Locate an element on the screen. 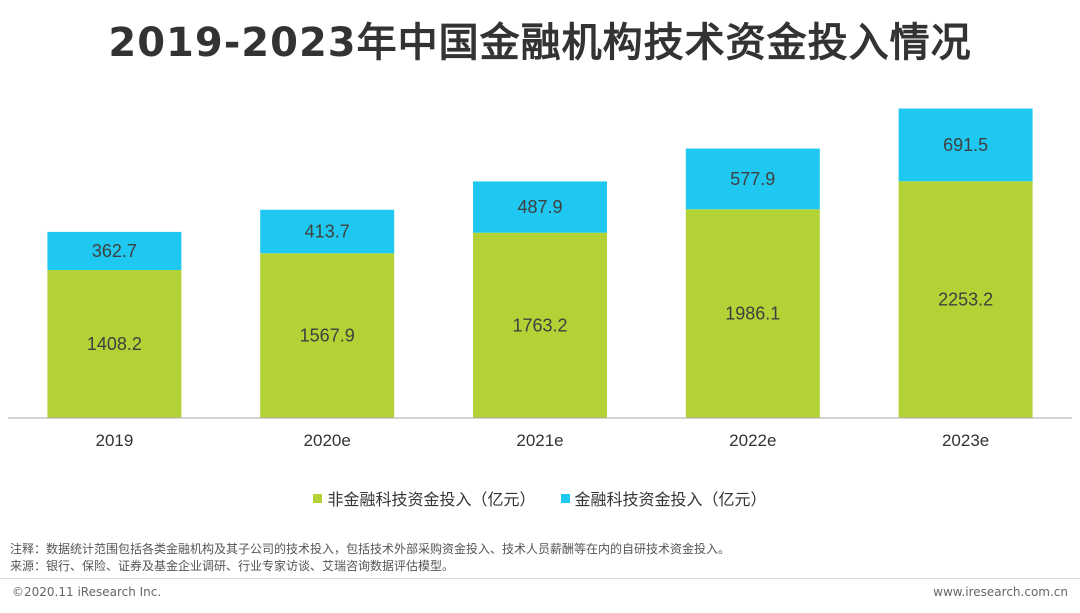 Image resolution: width=1080 pixels, height=613 pixels. chart-title: 2019-2023年中国金融机构技术资金投入情况 is located at coordinates (540, 43).